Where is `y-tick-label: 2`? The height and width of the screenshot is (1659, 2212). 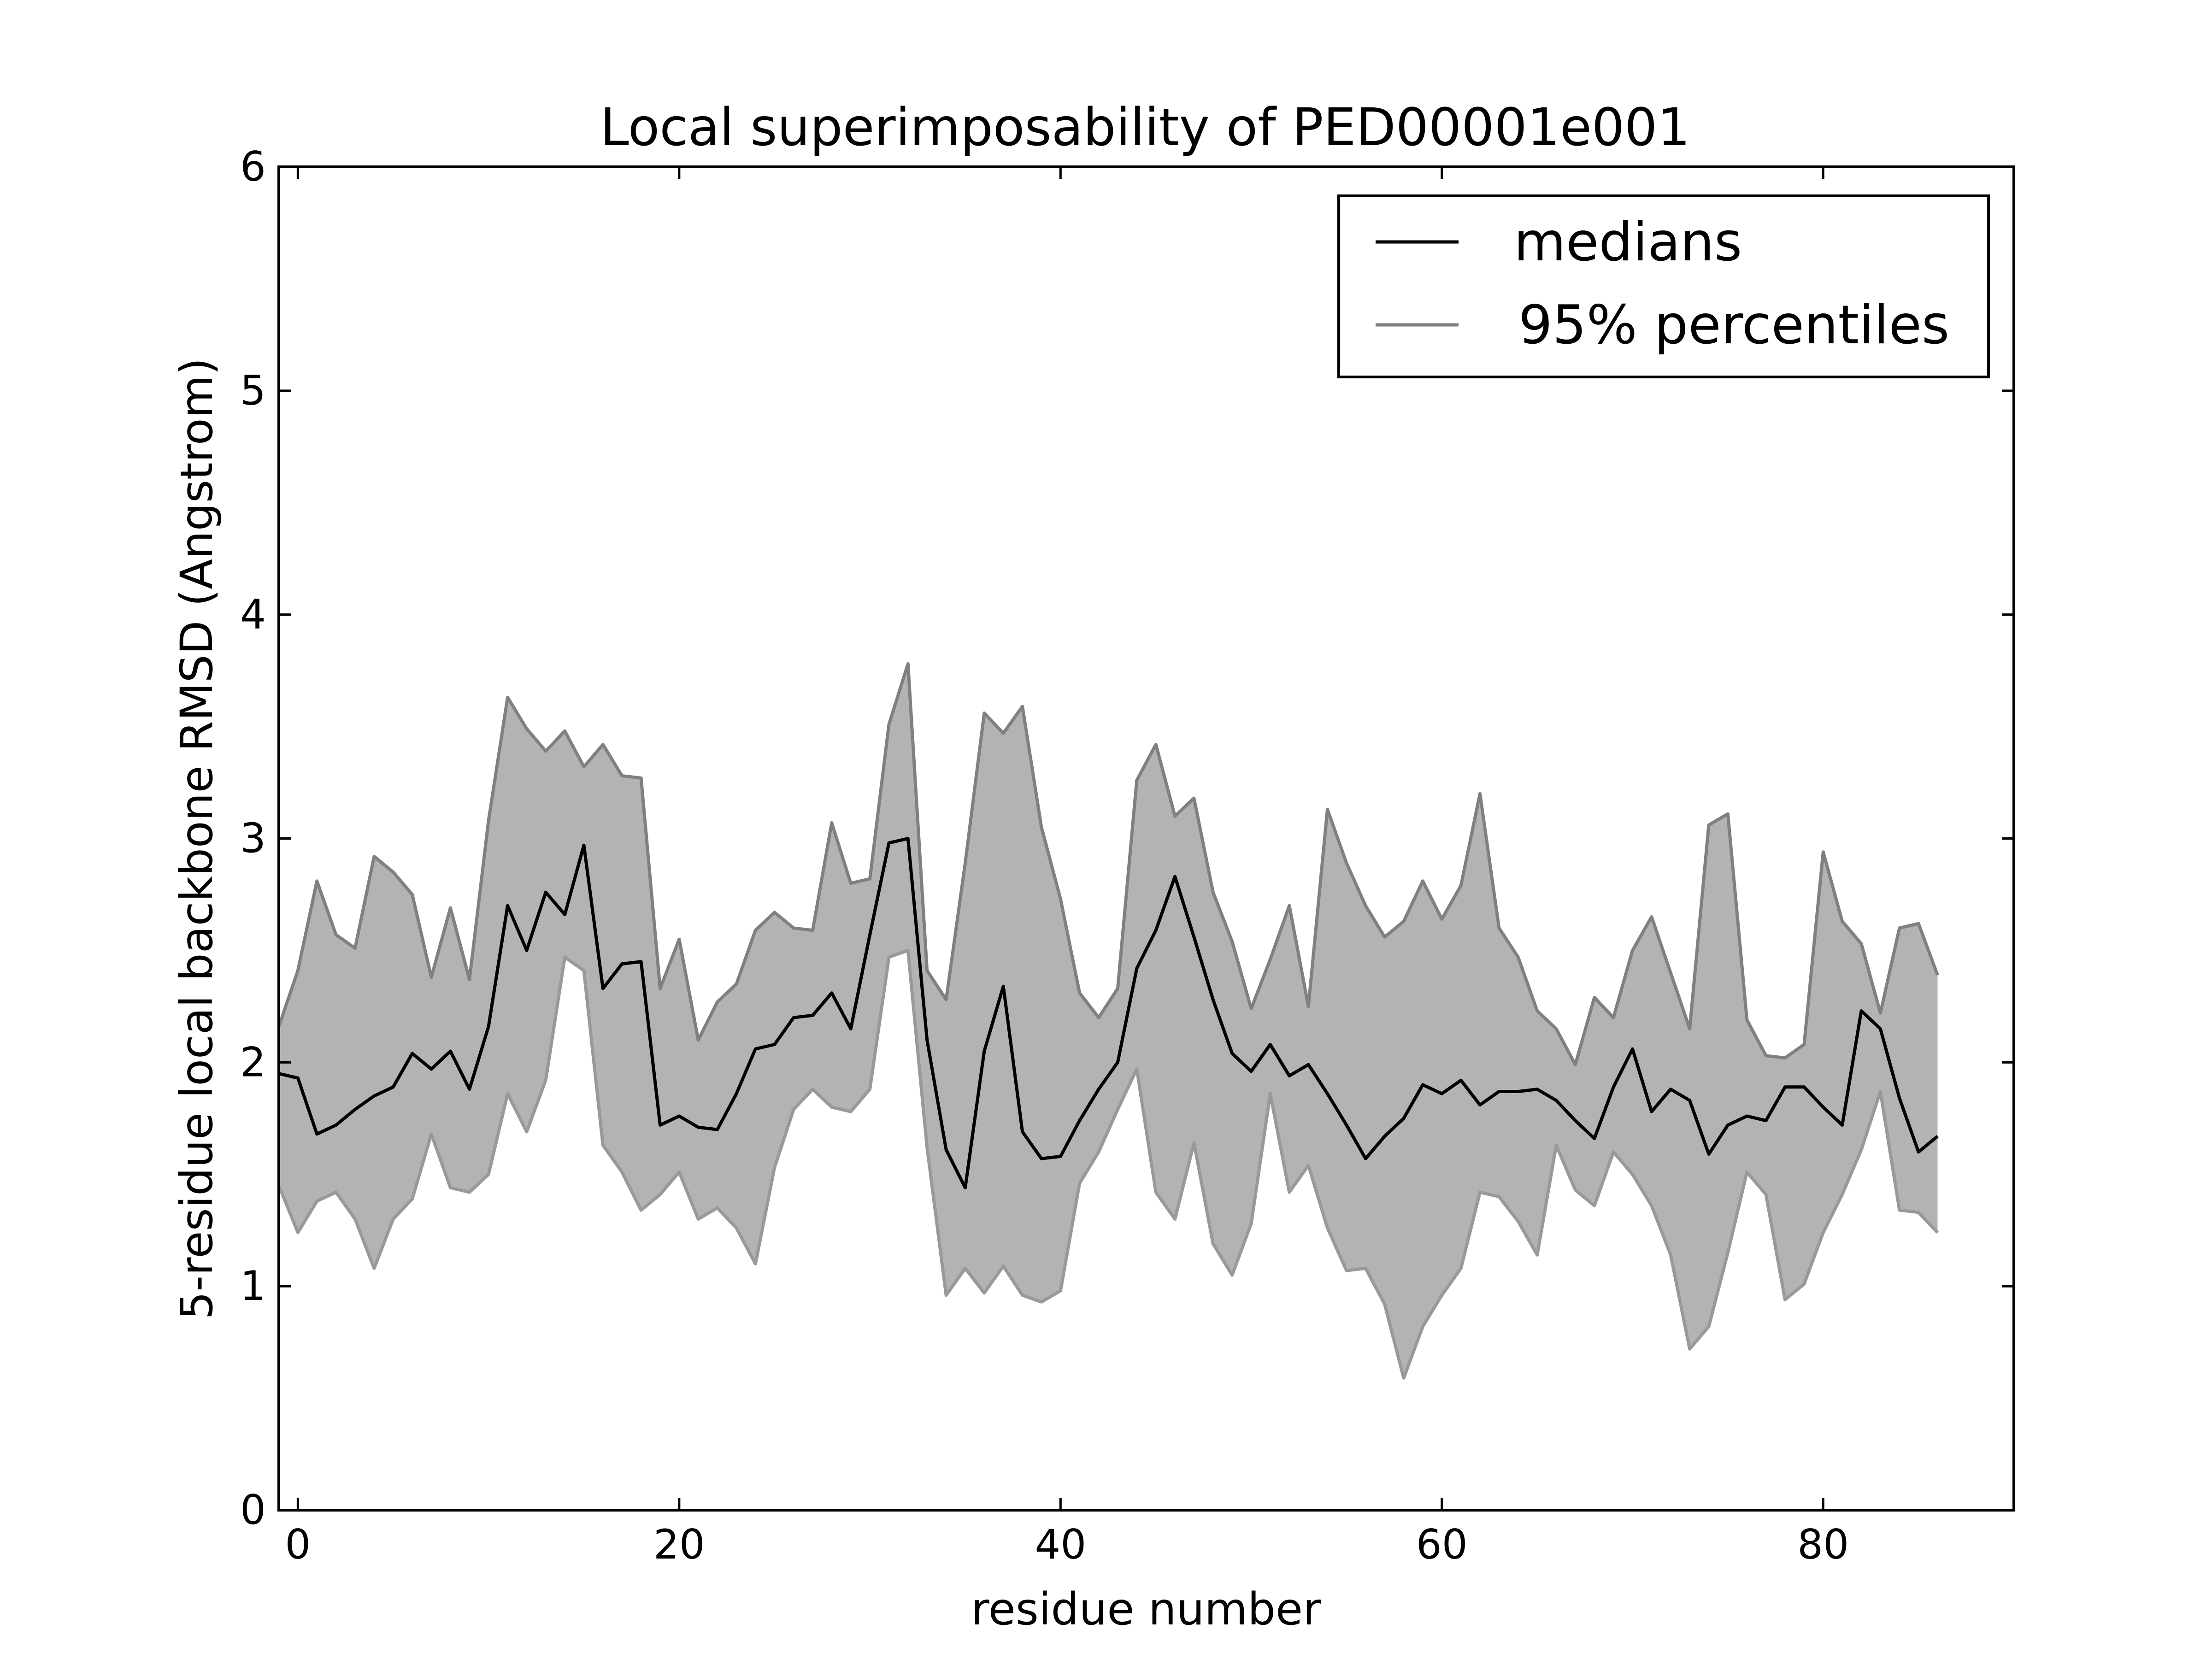 y-tick-label: 2 is located at coordinates (253, 1062).